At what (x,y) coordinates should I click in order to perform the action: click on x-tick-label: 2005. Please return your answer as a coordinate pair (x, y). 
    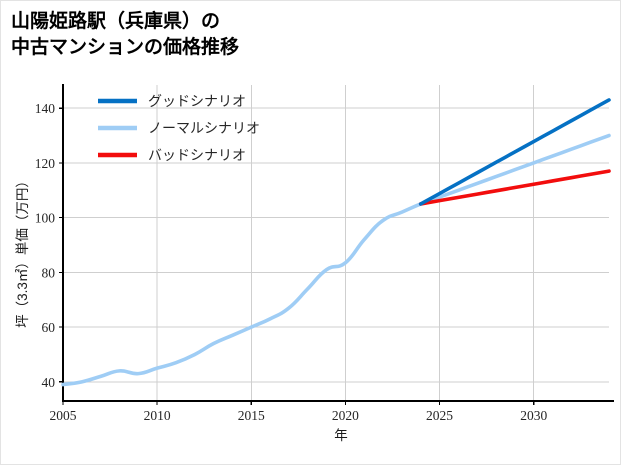
    Looking at the image, I should click on (63, 415).